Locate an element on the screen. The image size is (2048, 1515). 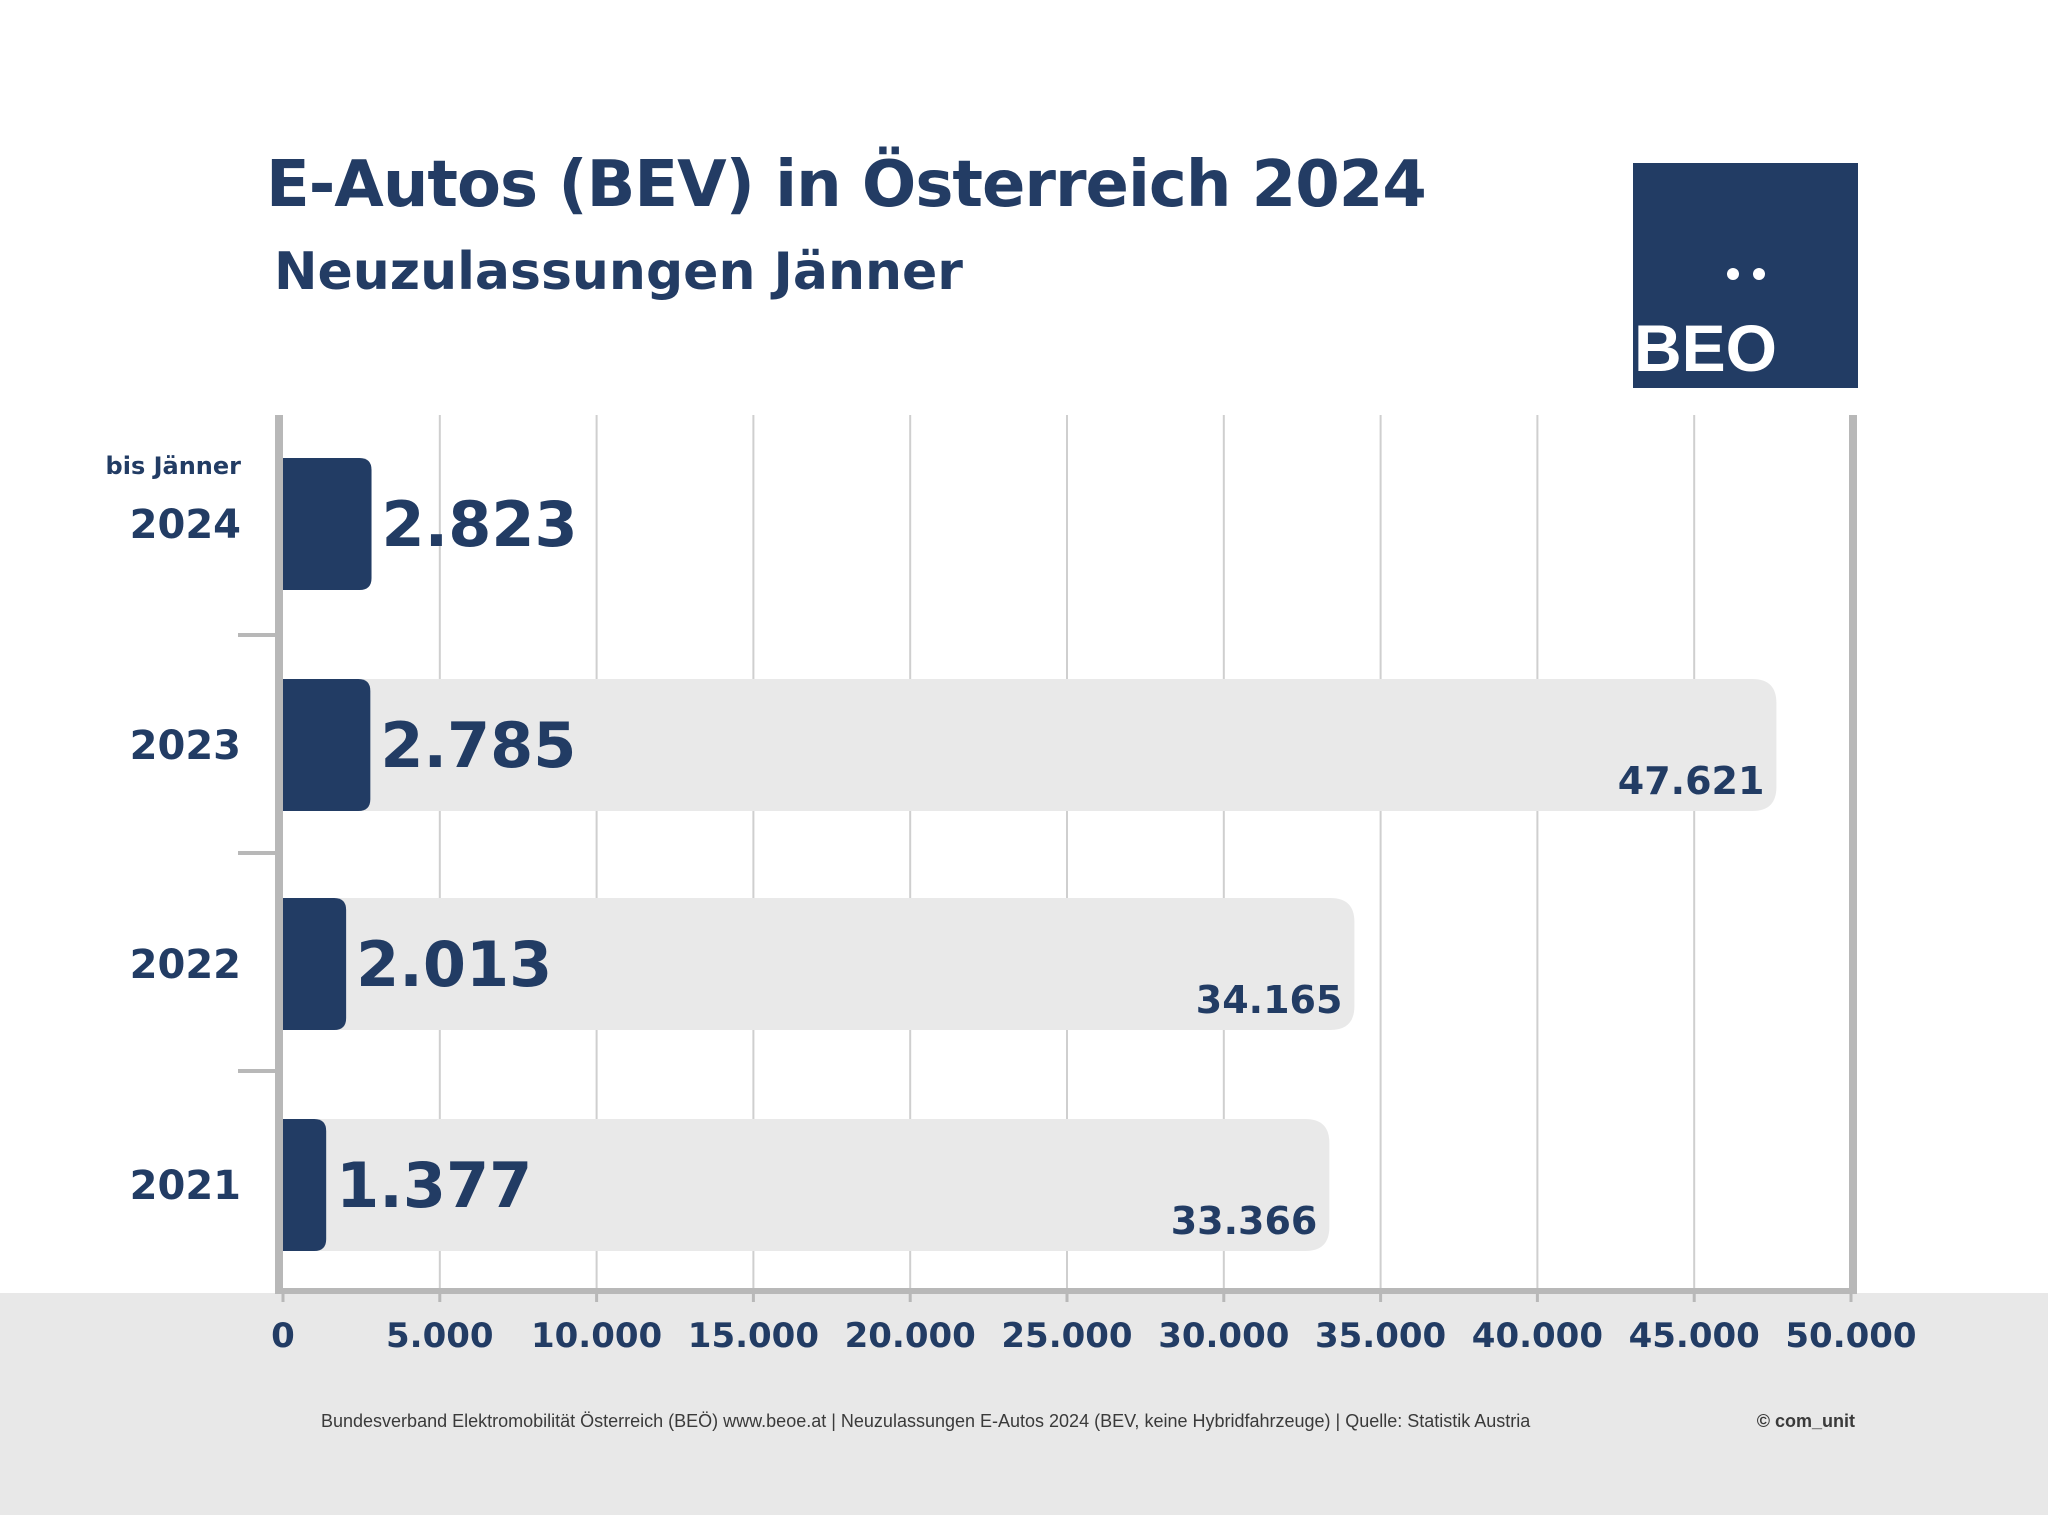
right-axis-line is located at coordinates (1853, 854).